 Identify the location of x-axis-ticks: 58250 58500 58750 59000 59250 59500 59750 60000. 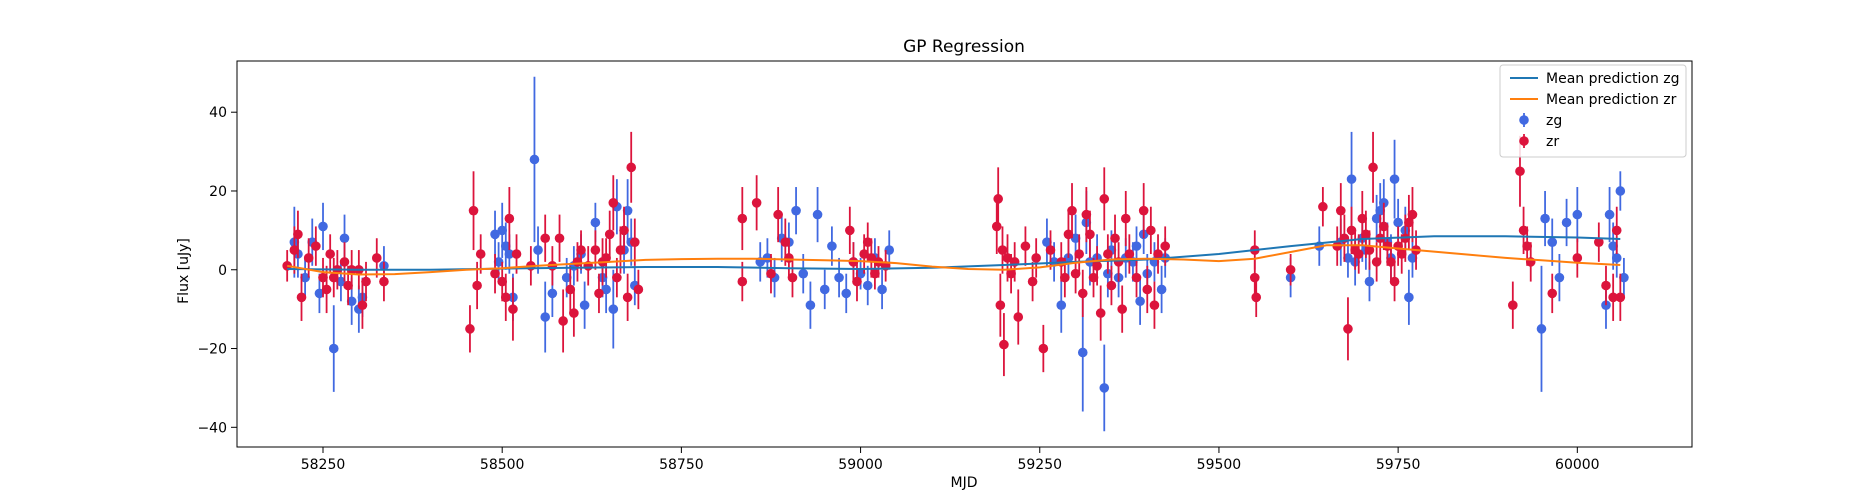
(950, 460).